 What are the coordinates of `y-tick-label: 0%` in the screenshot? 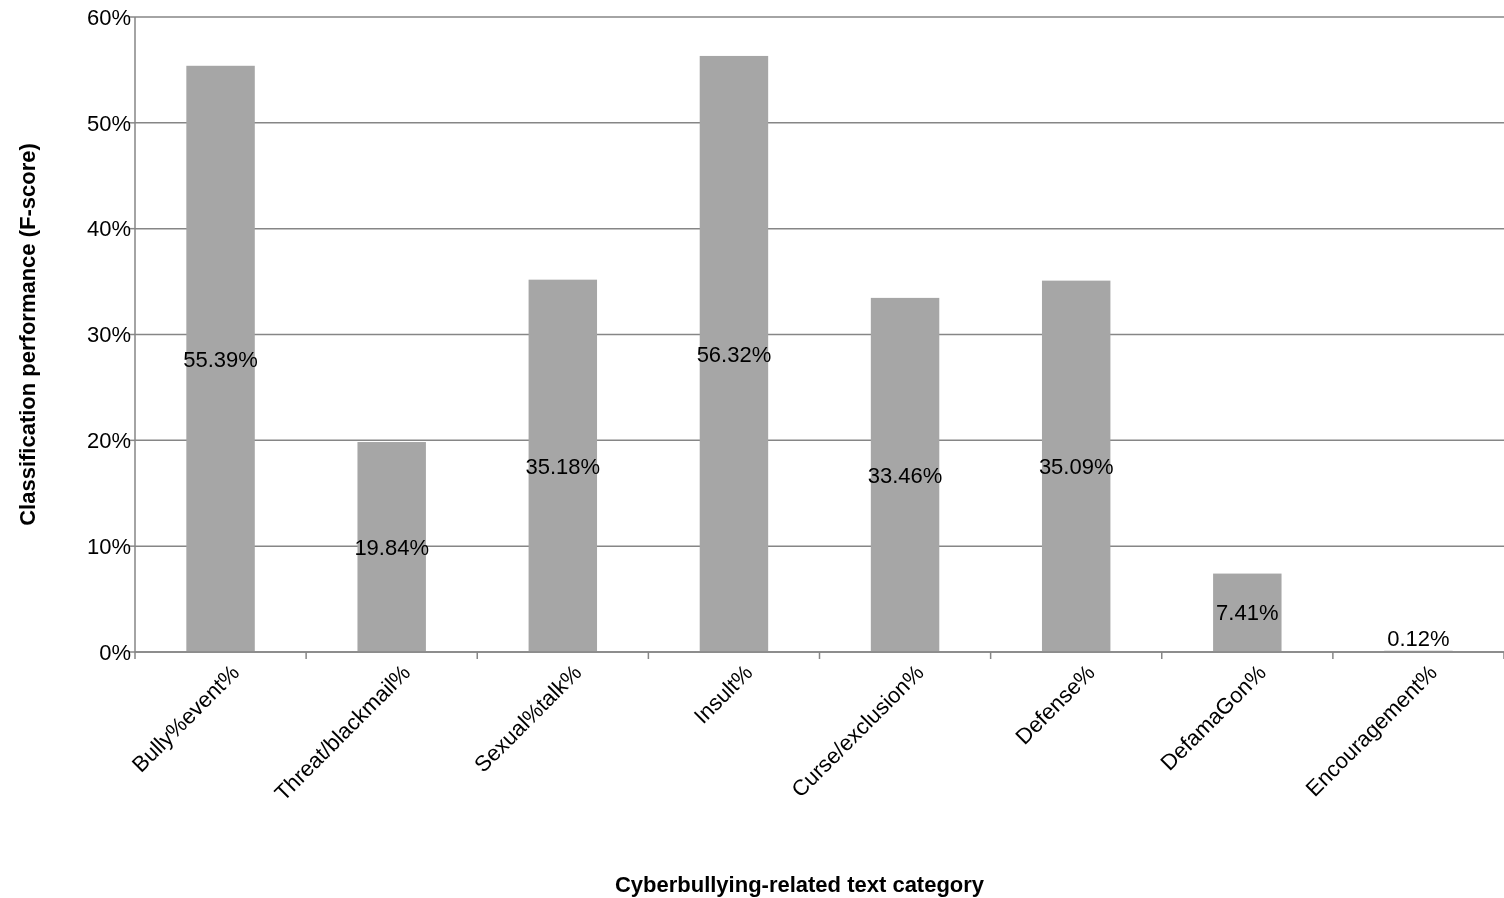 It's located at (115, 652).